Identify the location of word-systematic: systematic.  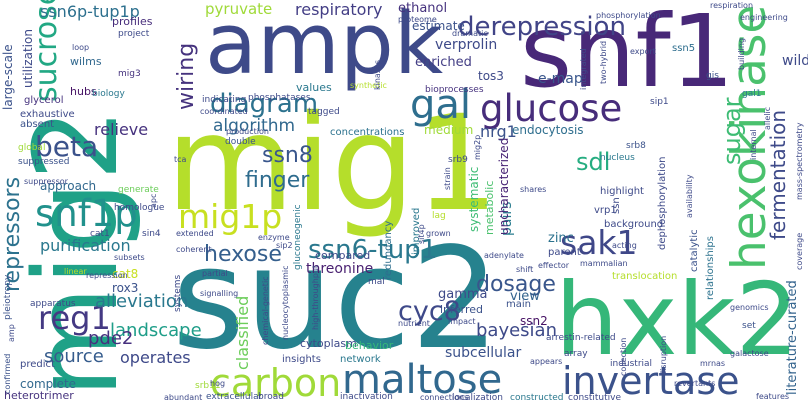
(474, 199).